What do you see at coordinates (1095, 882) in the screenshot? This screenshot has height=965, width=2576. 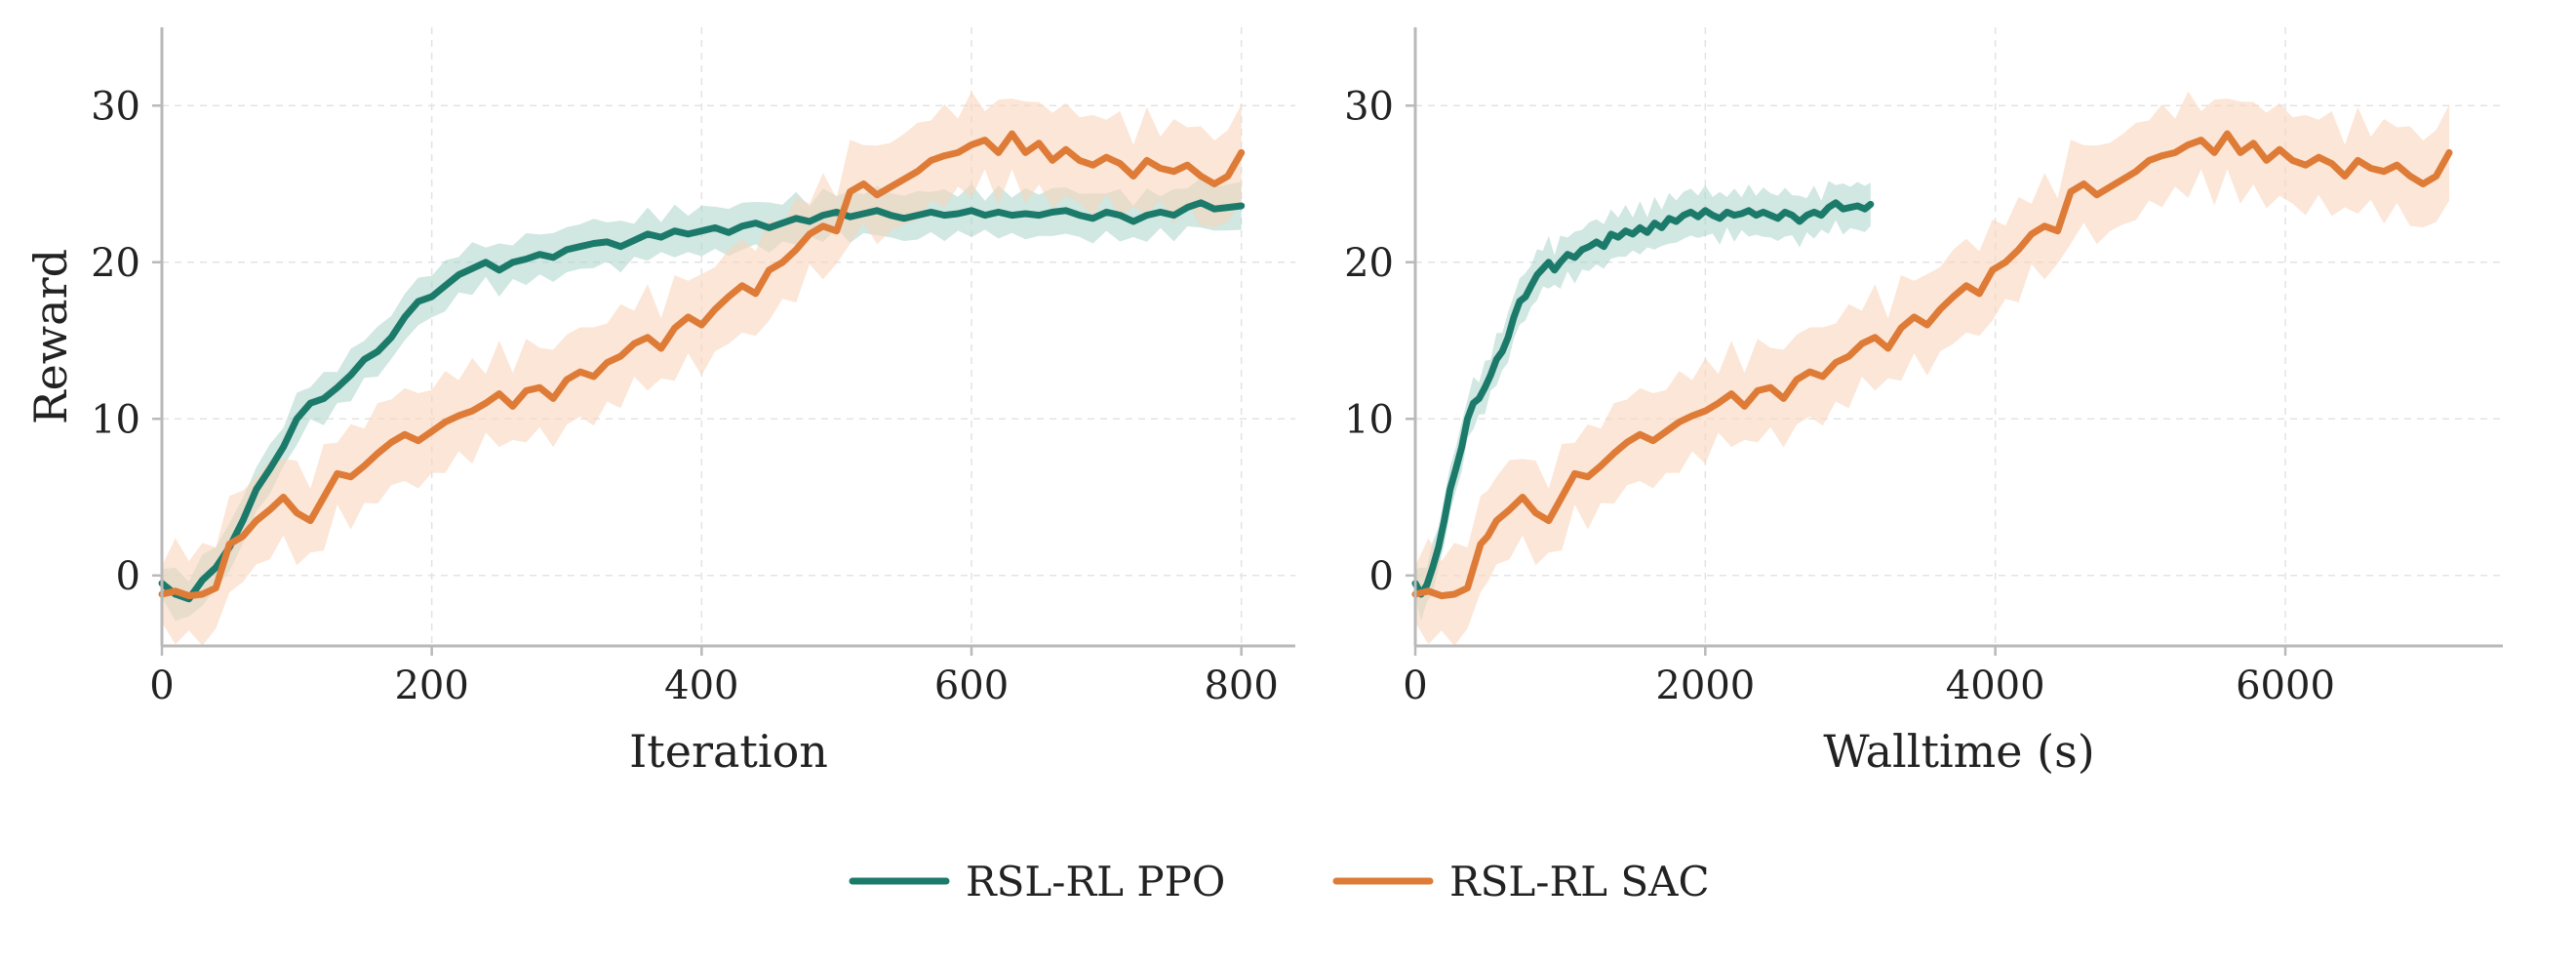 I see `legend-label-ppo: RSL-RL PPO` at bounding box center [1095, 882].